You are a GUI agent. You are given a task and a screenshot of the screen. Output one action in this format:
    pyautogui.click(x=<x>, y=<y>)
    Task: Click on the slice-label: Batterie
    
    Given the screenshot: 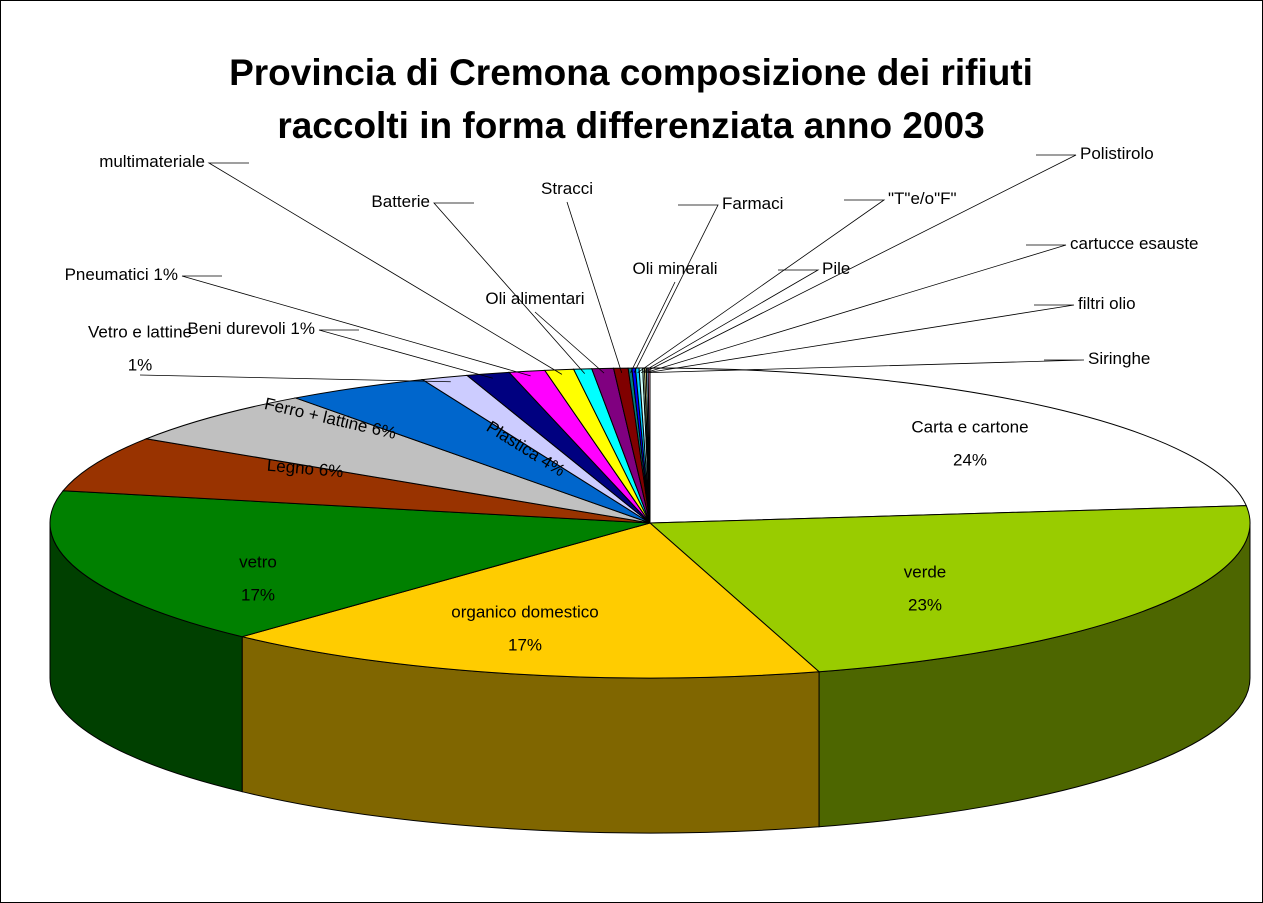 What is the action you would take?
    pyautogui.click(x=400, y=201)
    